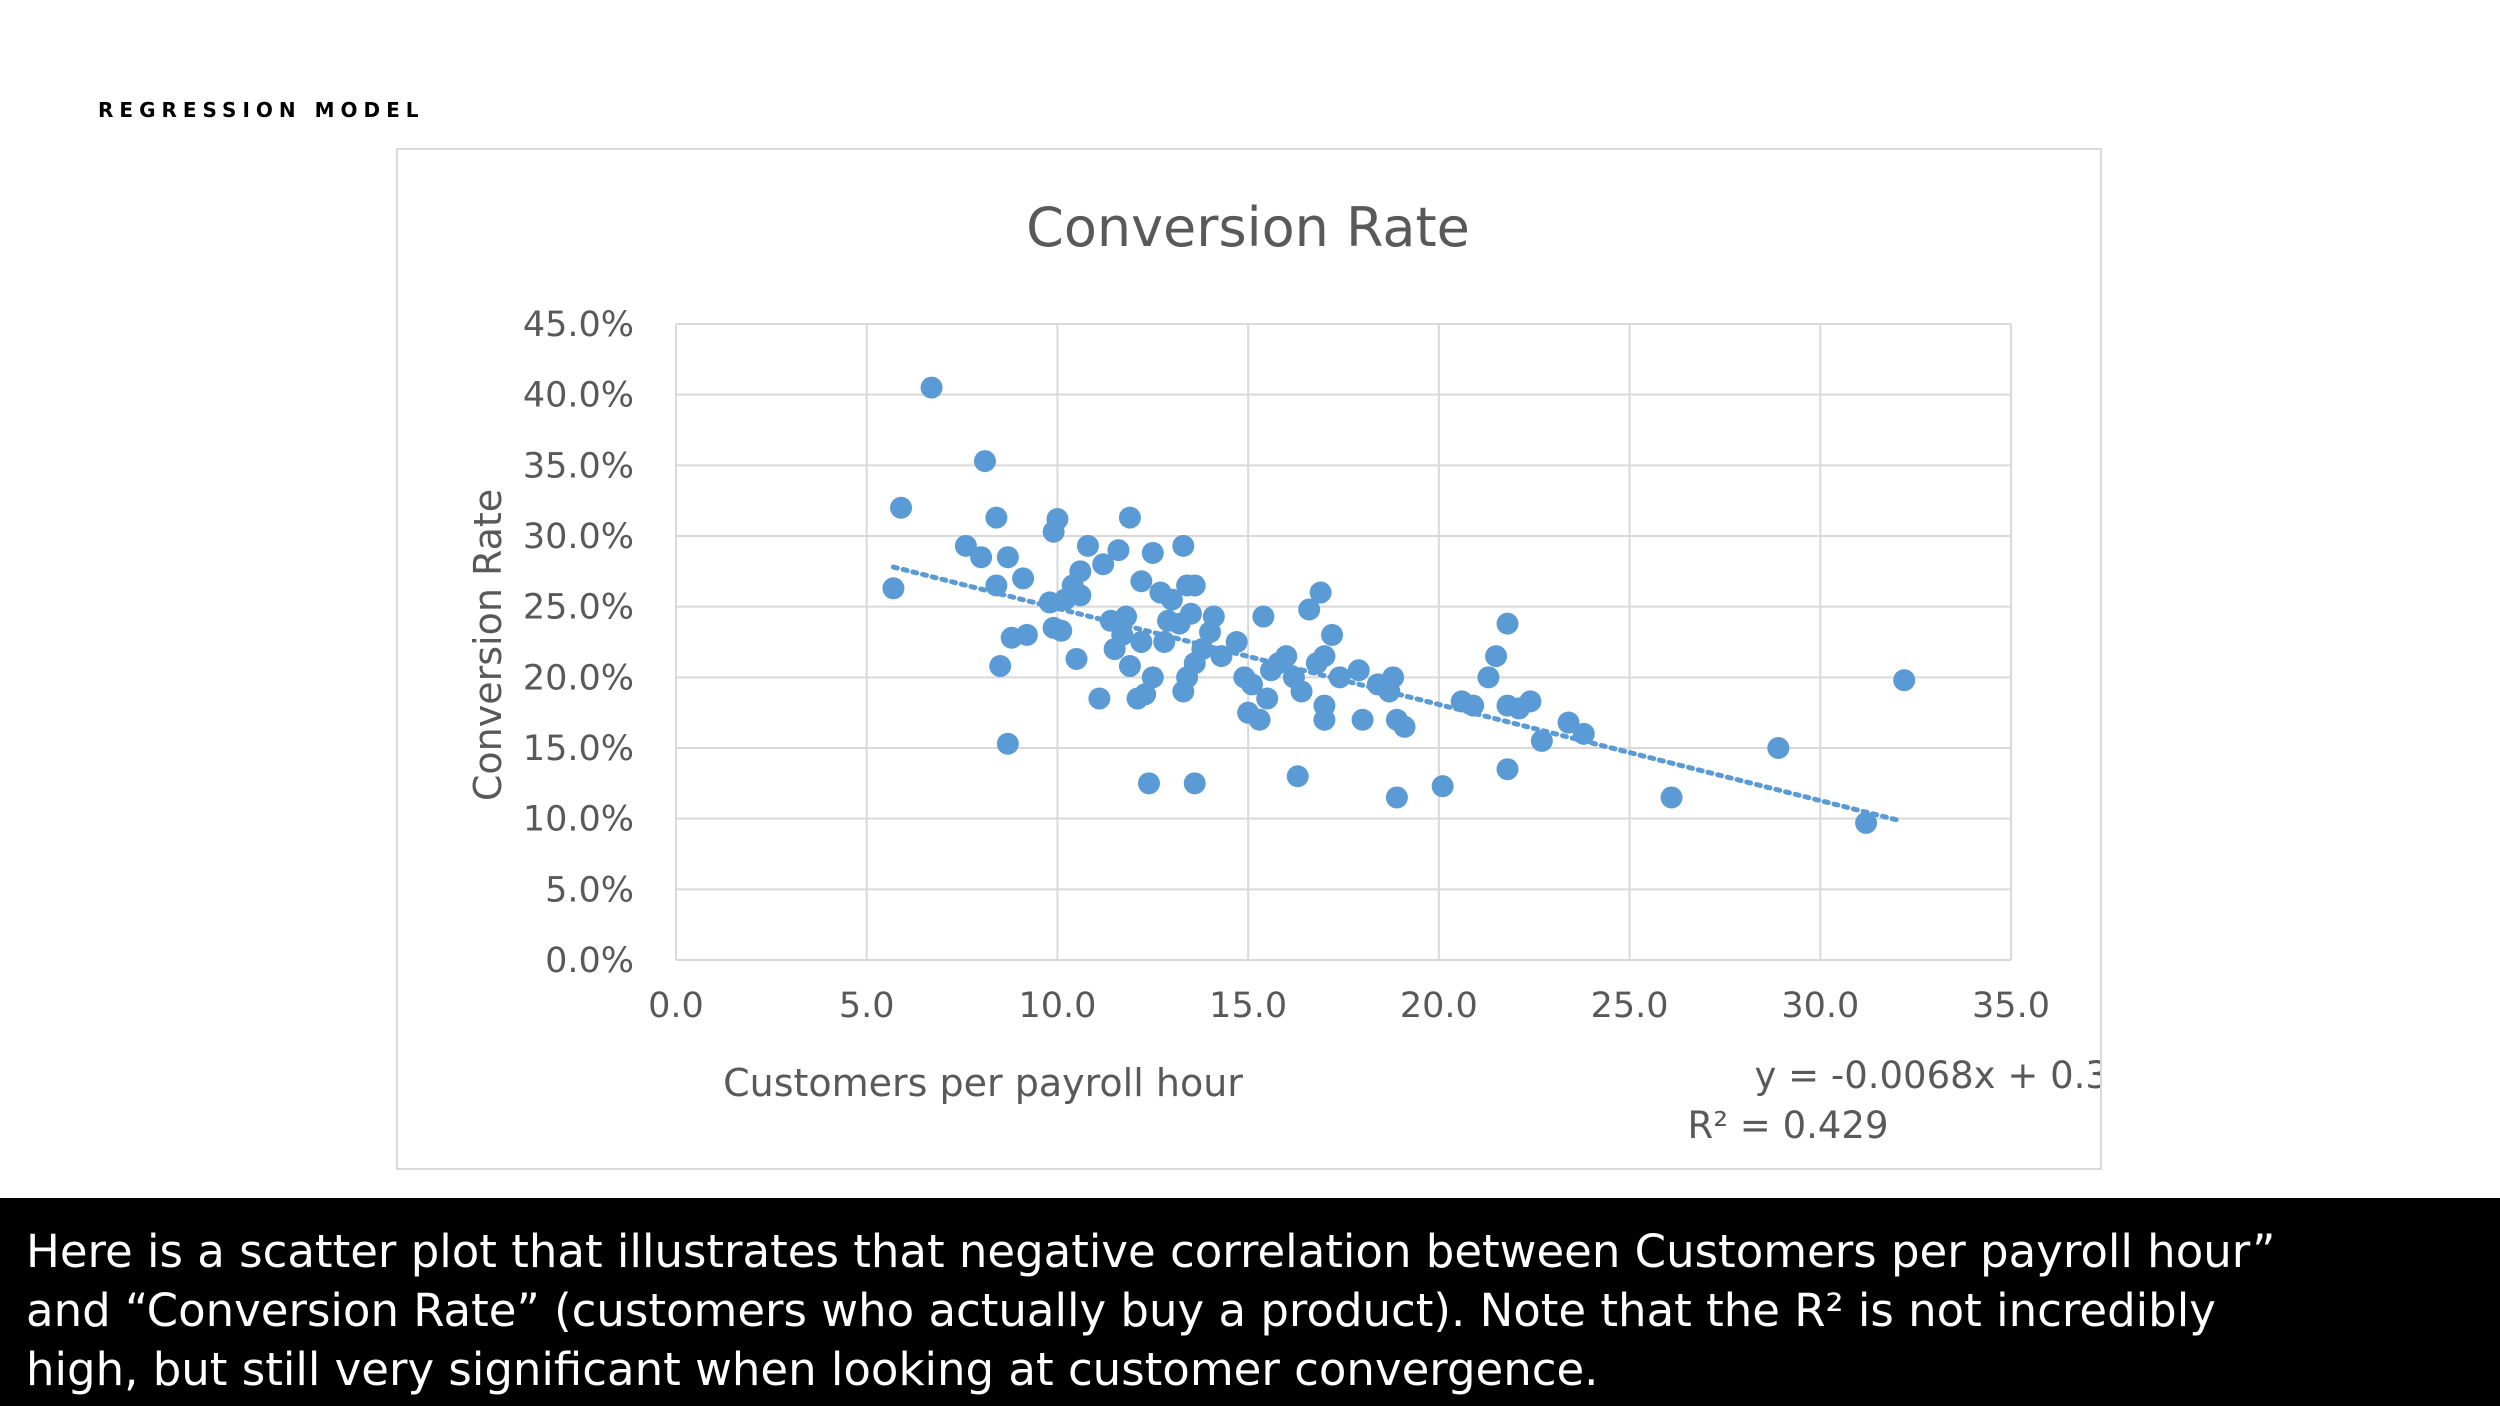 The height and width of the screenshot is (1406, 2500). What do you see at coordinates (1820, 1006) in the screenshot?
I see `x-tick-label: 30.0` at bounding box center [1820, 1006].